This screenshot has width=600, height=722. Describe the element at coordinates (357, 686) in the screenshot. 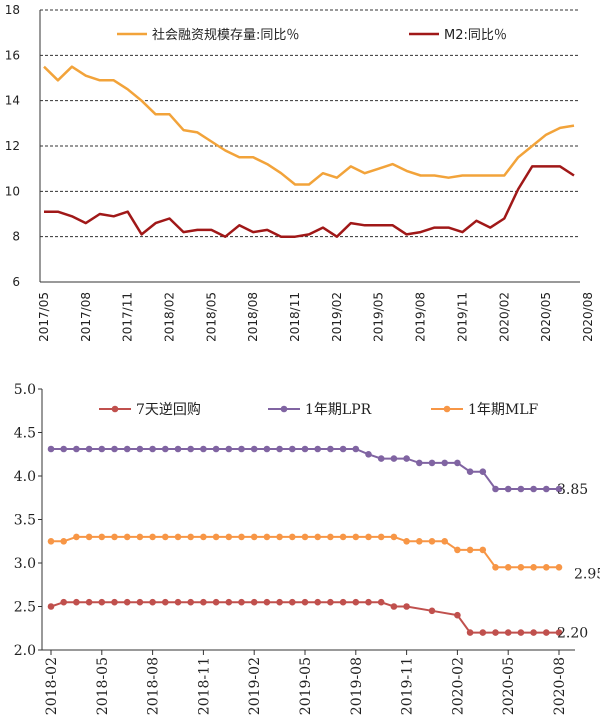

I see `x-tick-label: 2019-08` at that location.